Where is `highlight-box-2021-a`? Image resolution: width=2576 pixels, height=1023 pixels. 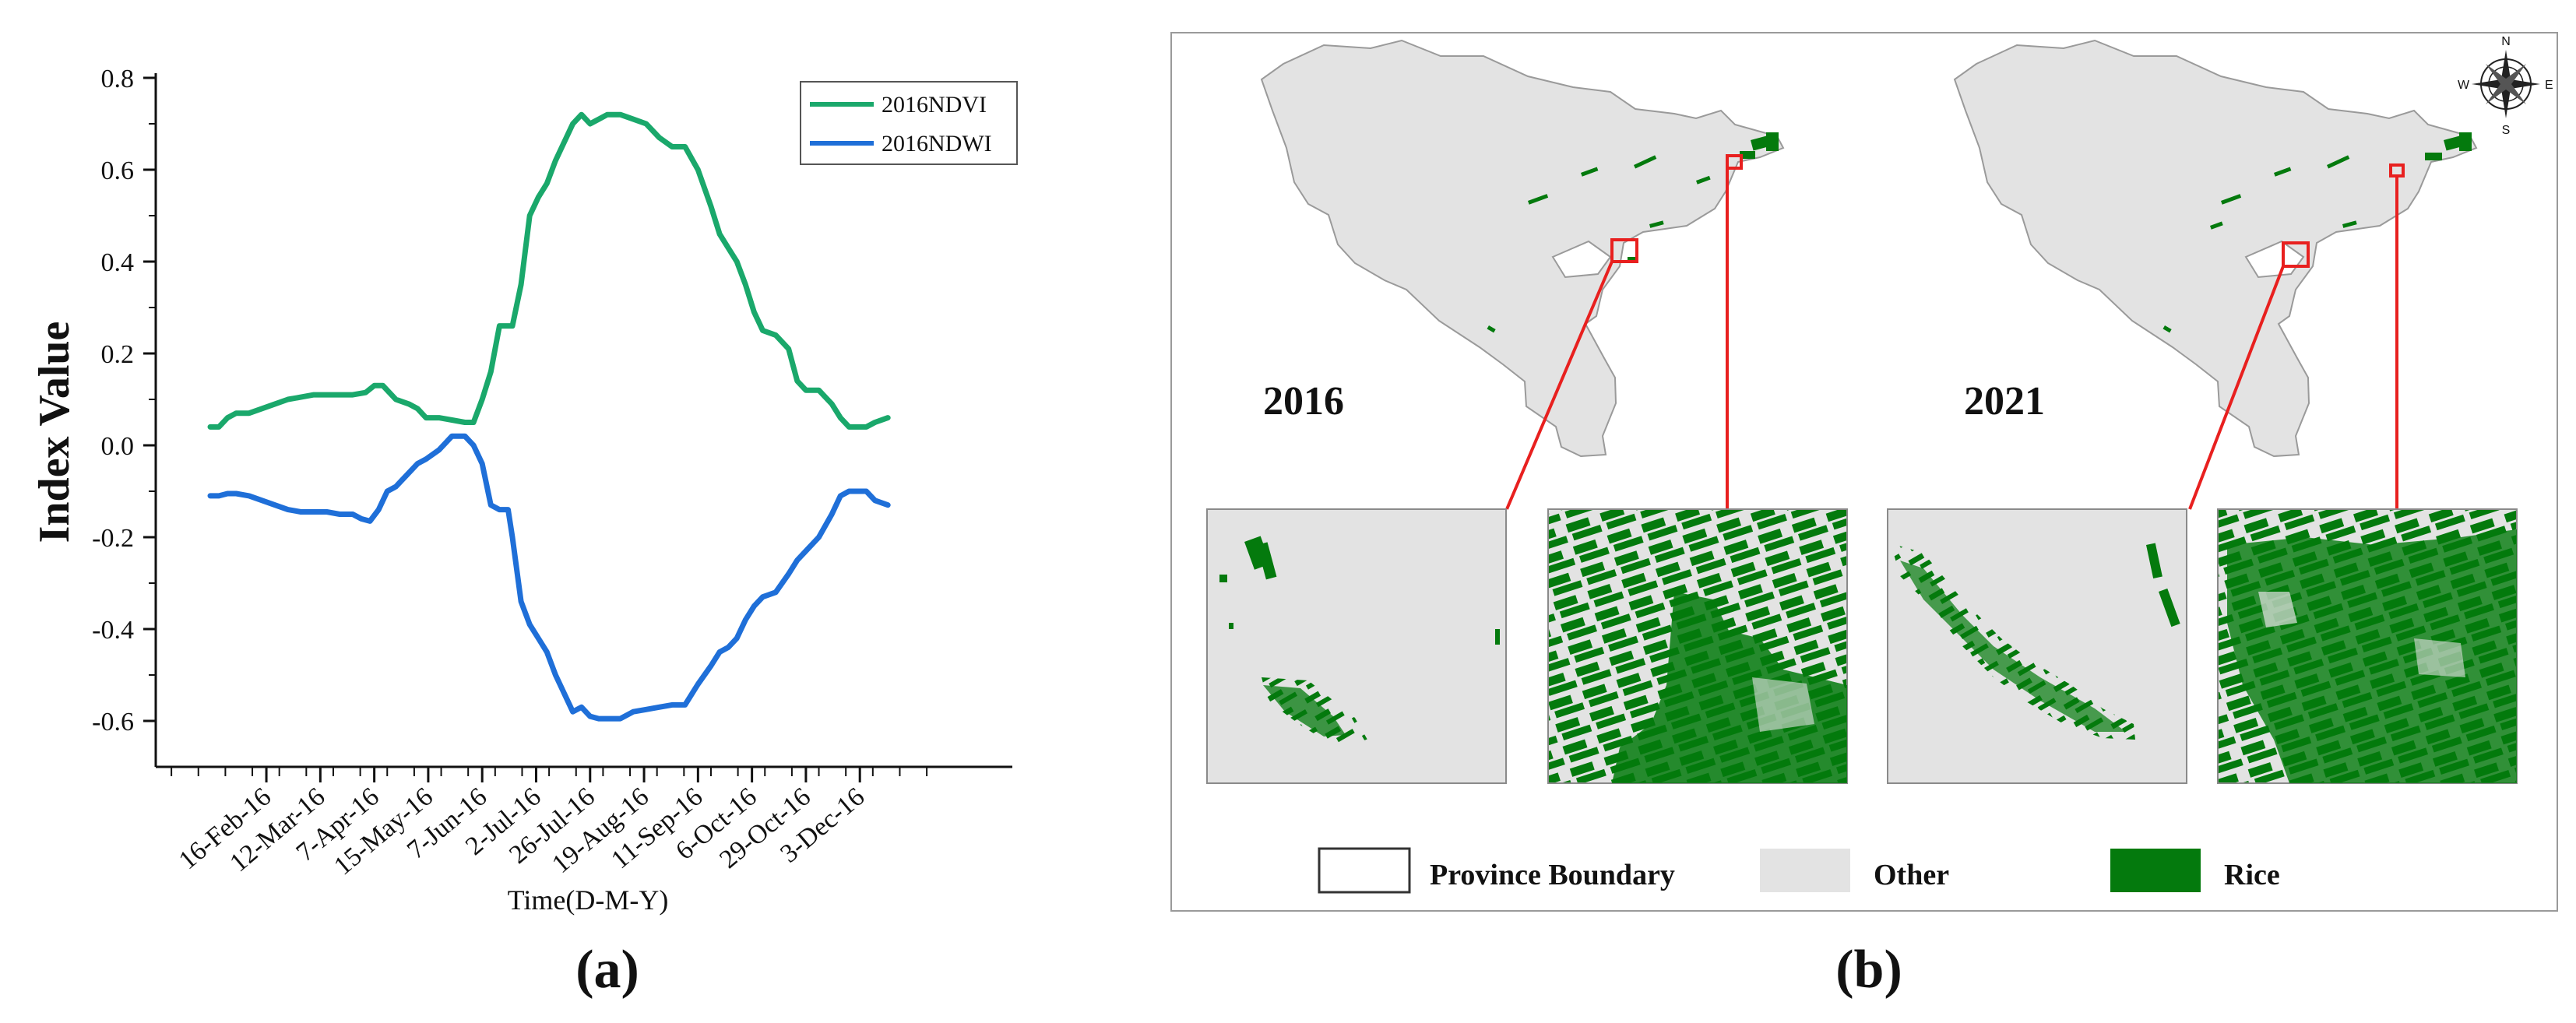
highlight-box-2021-a is located at coordinates (2296, 254).